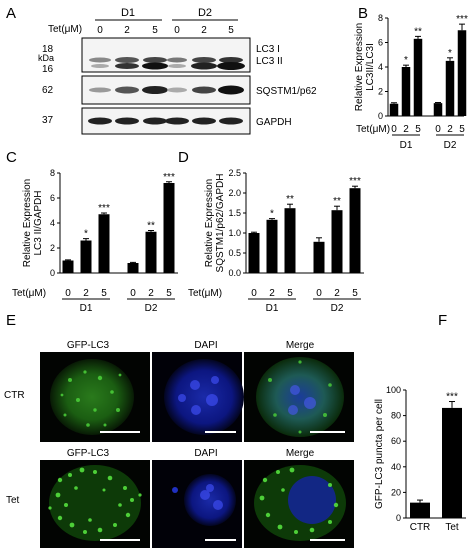 The height and width of the screenshot is (550, 472). Describe the element at coordinates (234, 173) in the screenshot. I see `y-tick-label: 2.5` at that location.